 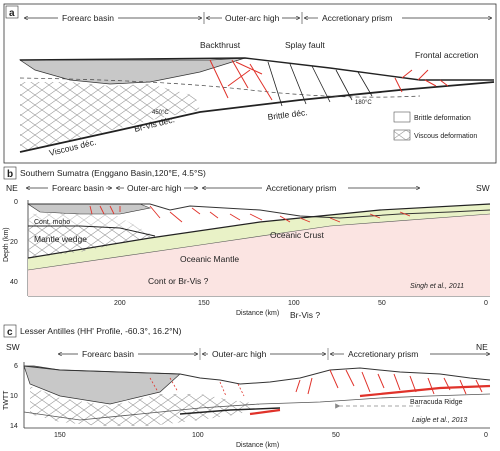 I want to click on viscous-hatch-c, so click(x=145, y=406).